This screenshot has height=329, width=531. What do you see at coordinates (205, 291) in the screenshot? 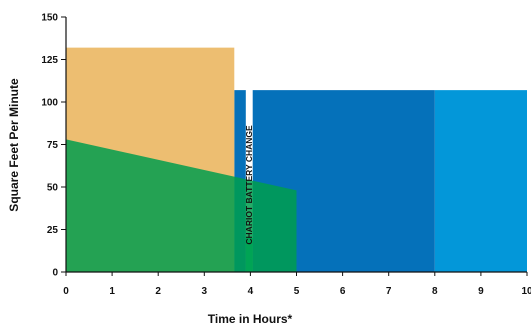
I see `x-tick-label: 3` at bounding box center [205, 291].